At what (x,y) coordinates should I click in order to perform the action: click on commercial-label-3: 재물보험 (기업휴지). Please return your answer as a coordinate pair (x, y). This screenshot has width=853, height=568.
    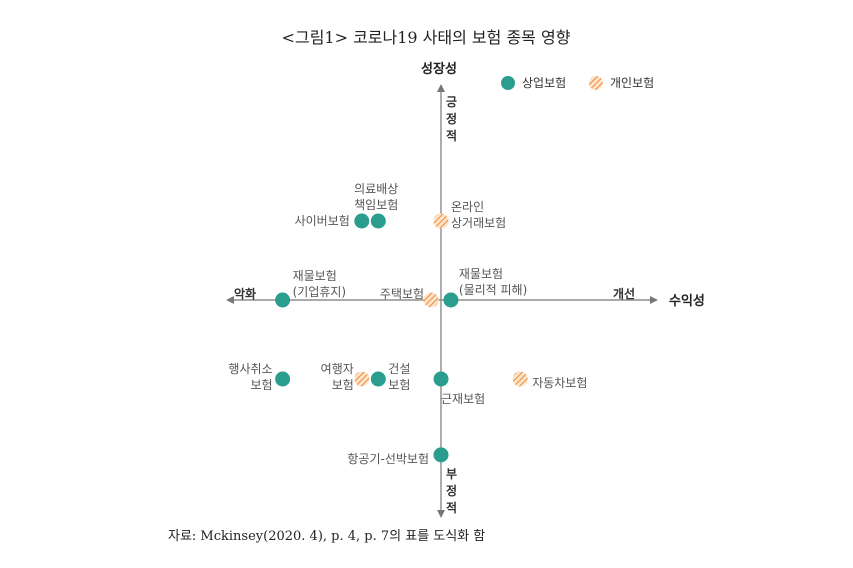
    Looking at the image, I should click on (320, 284).